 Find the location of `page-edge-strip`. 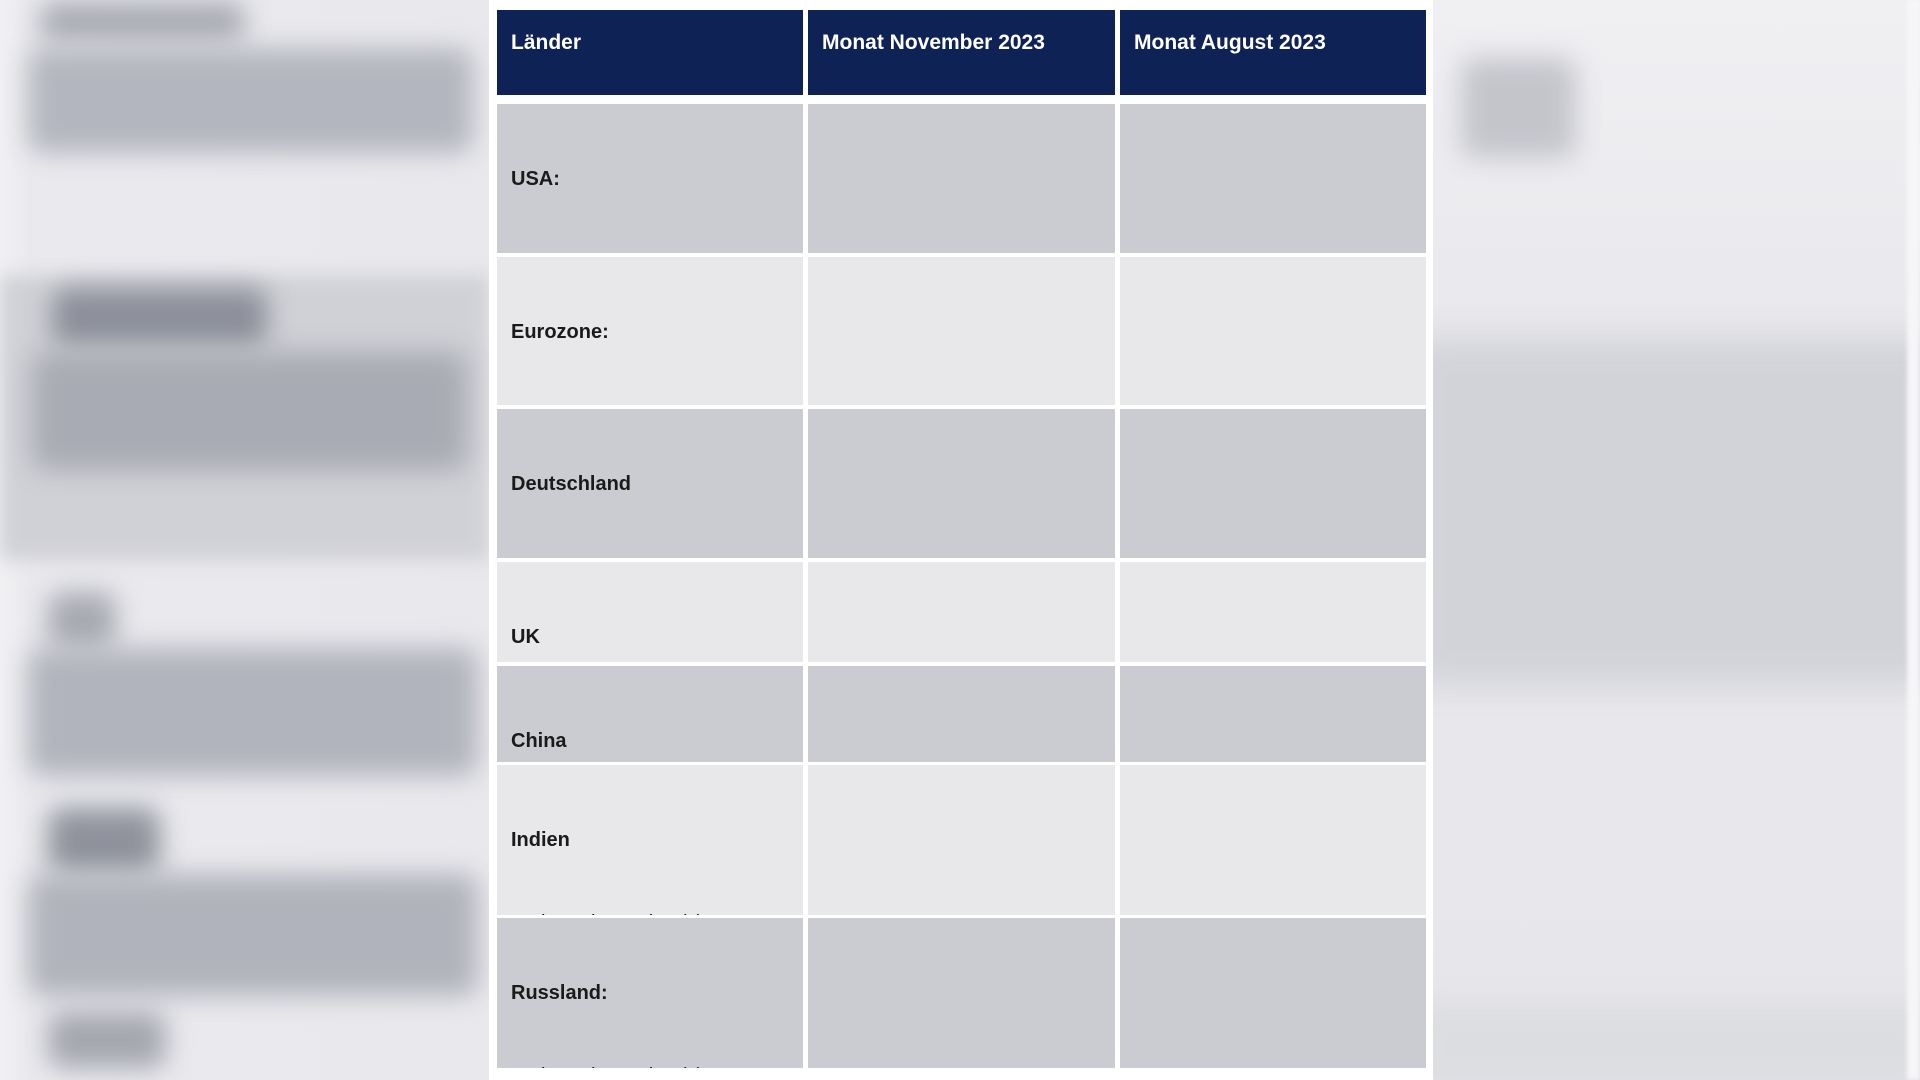

page-edge-strip is located at coordinates (1913, 540).